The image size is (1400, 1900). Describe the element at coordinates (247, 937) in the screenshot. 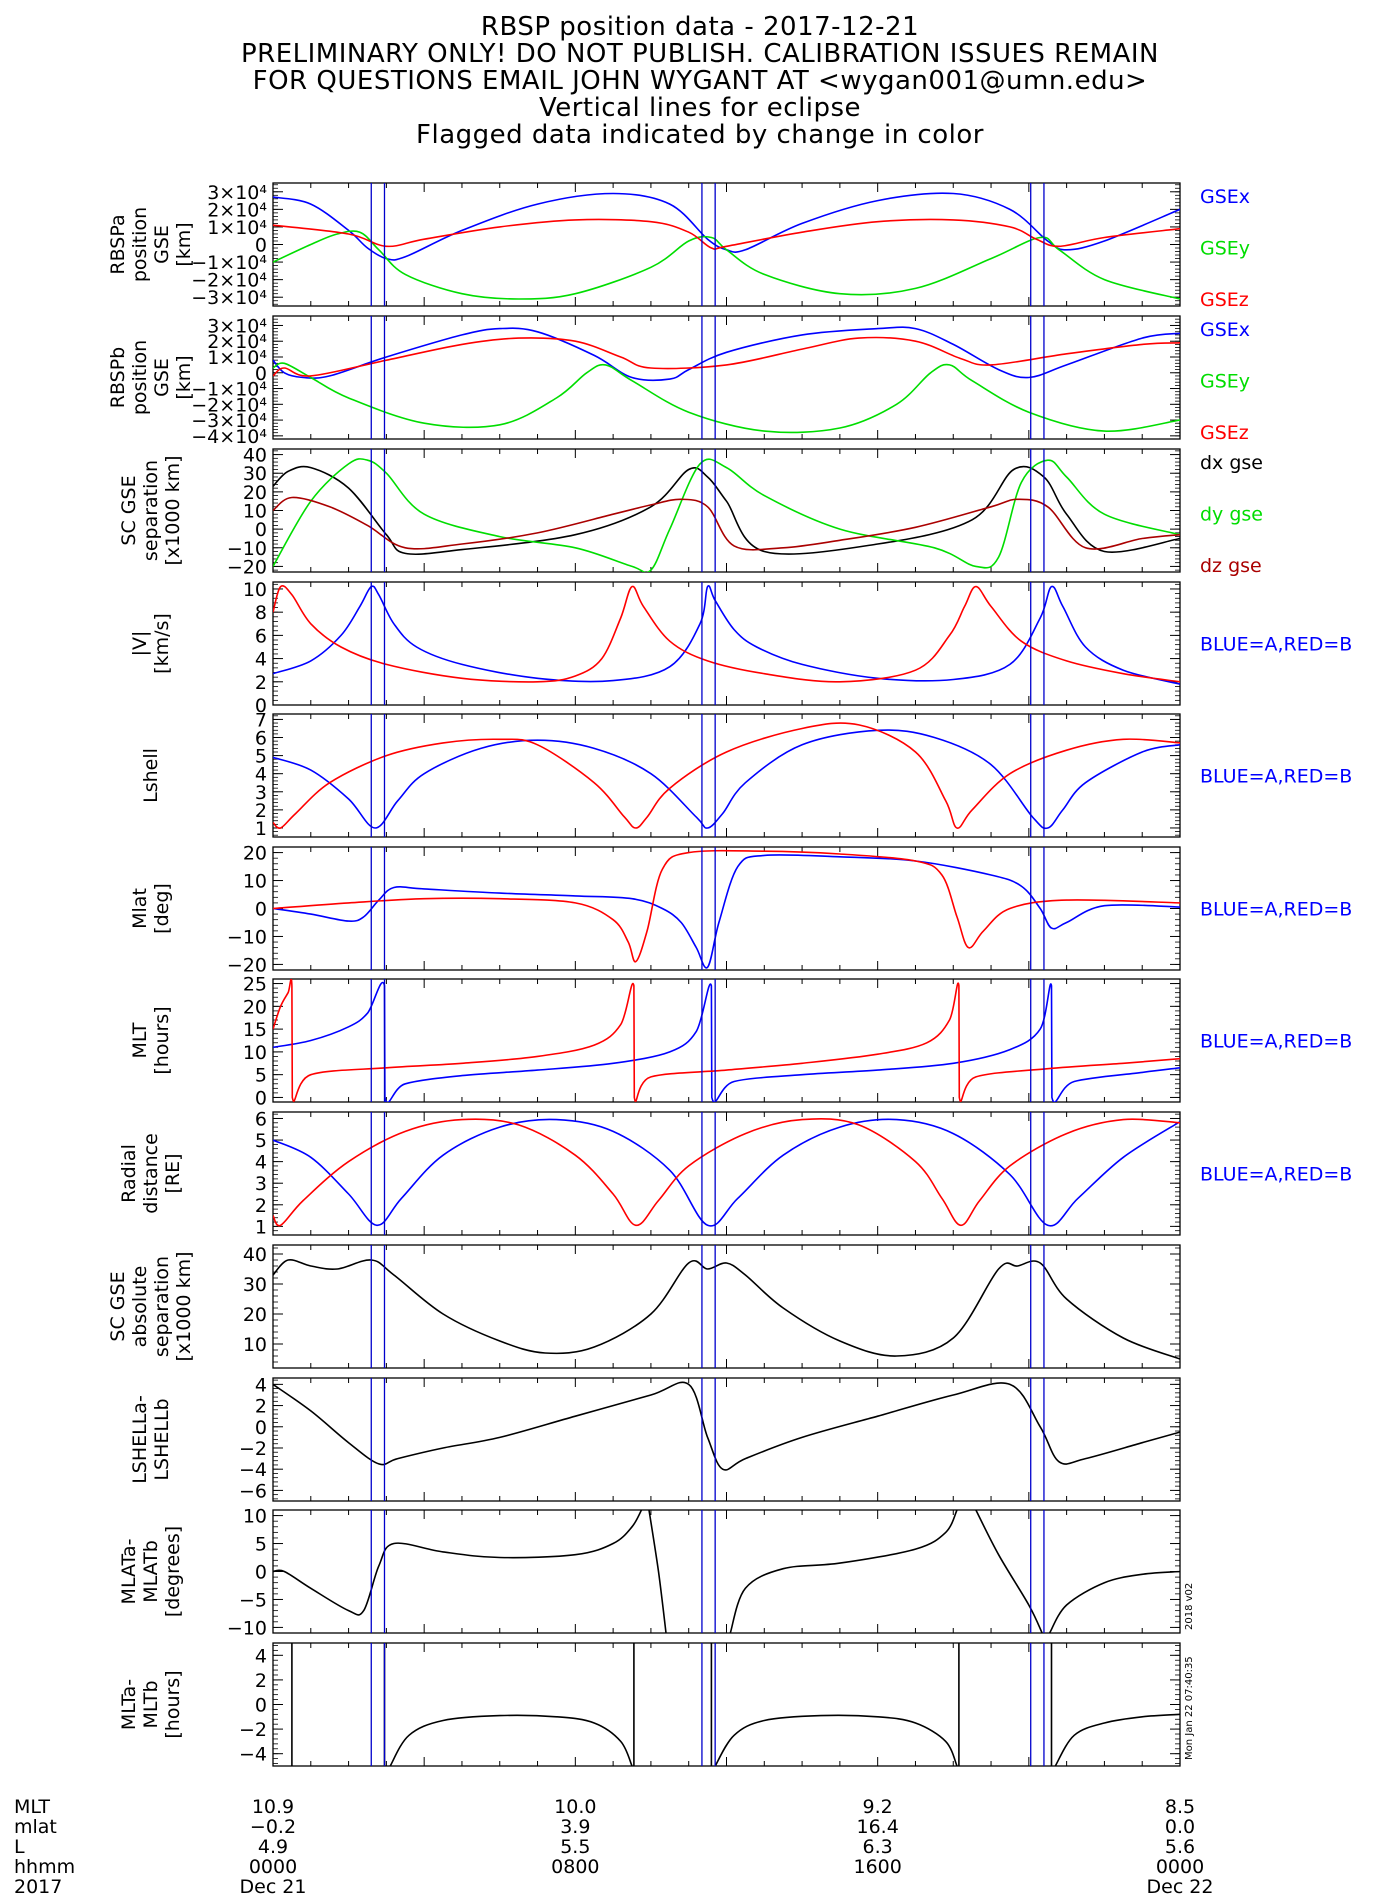

I see `mlat-ytick-label: −10` at that location.